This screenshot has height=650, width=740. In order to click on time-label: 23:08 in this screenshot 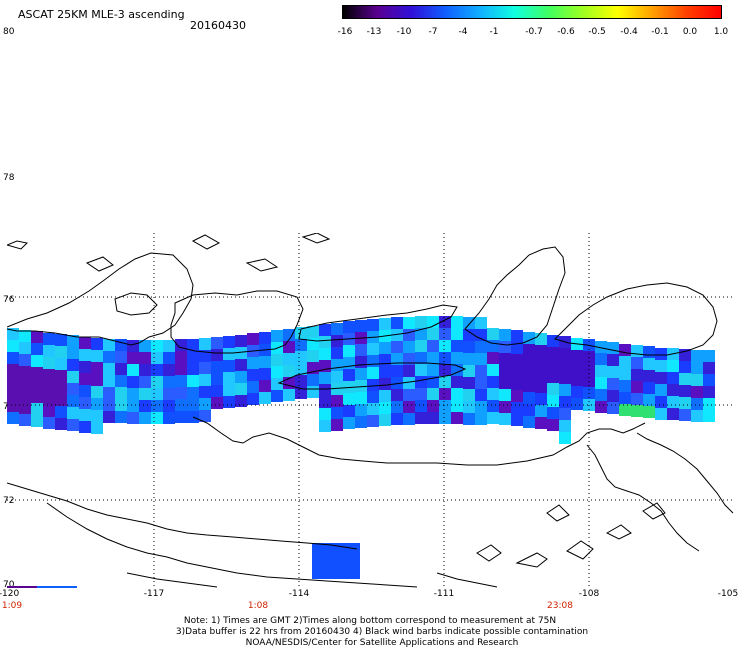, I will do `click(560, 606)`.